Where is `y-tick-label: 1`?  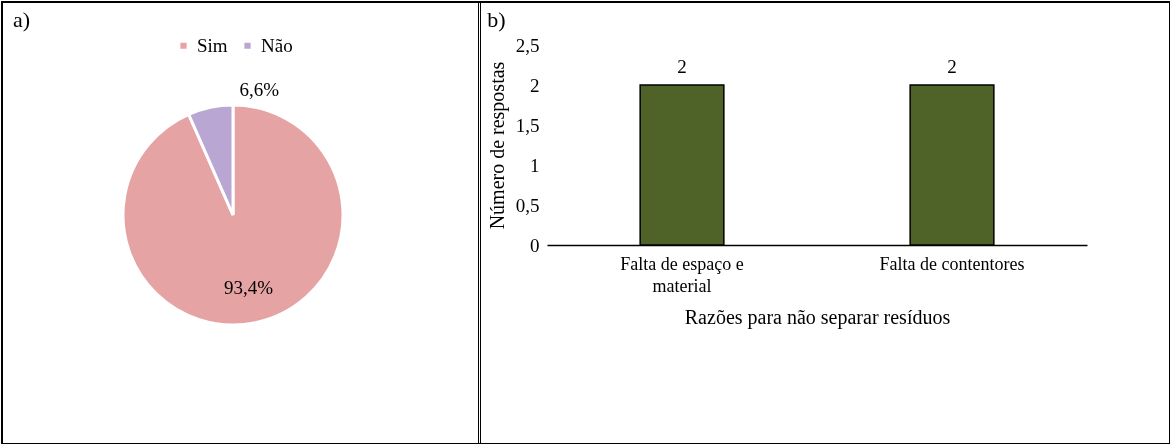 y-tick-label: 1 is located at coordinates (535, 165).